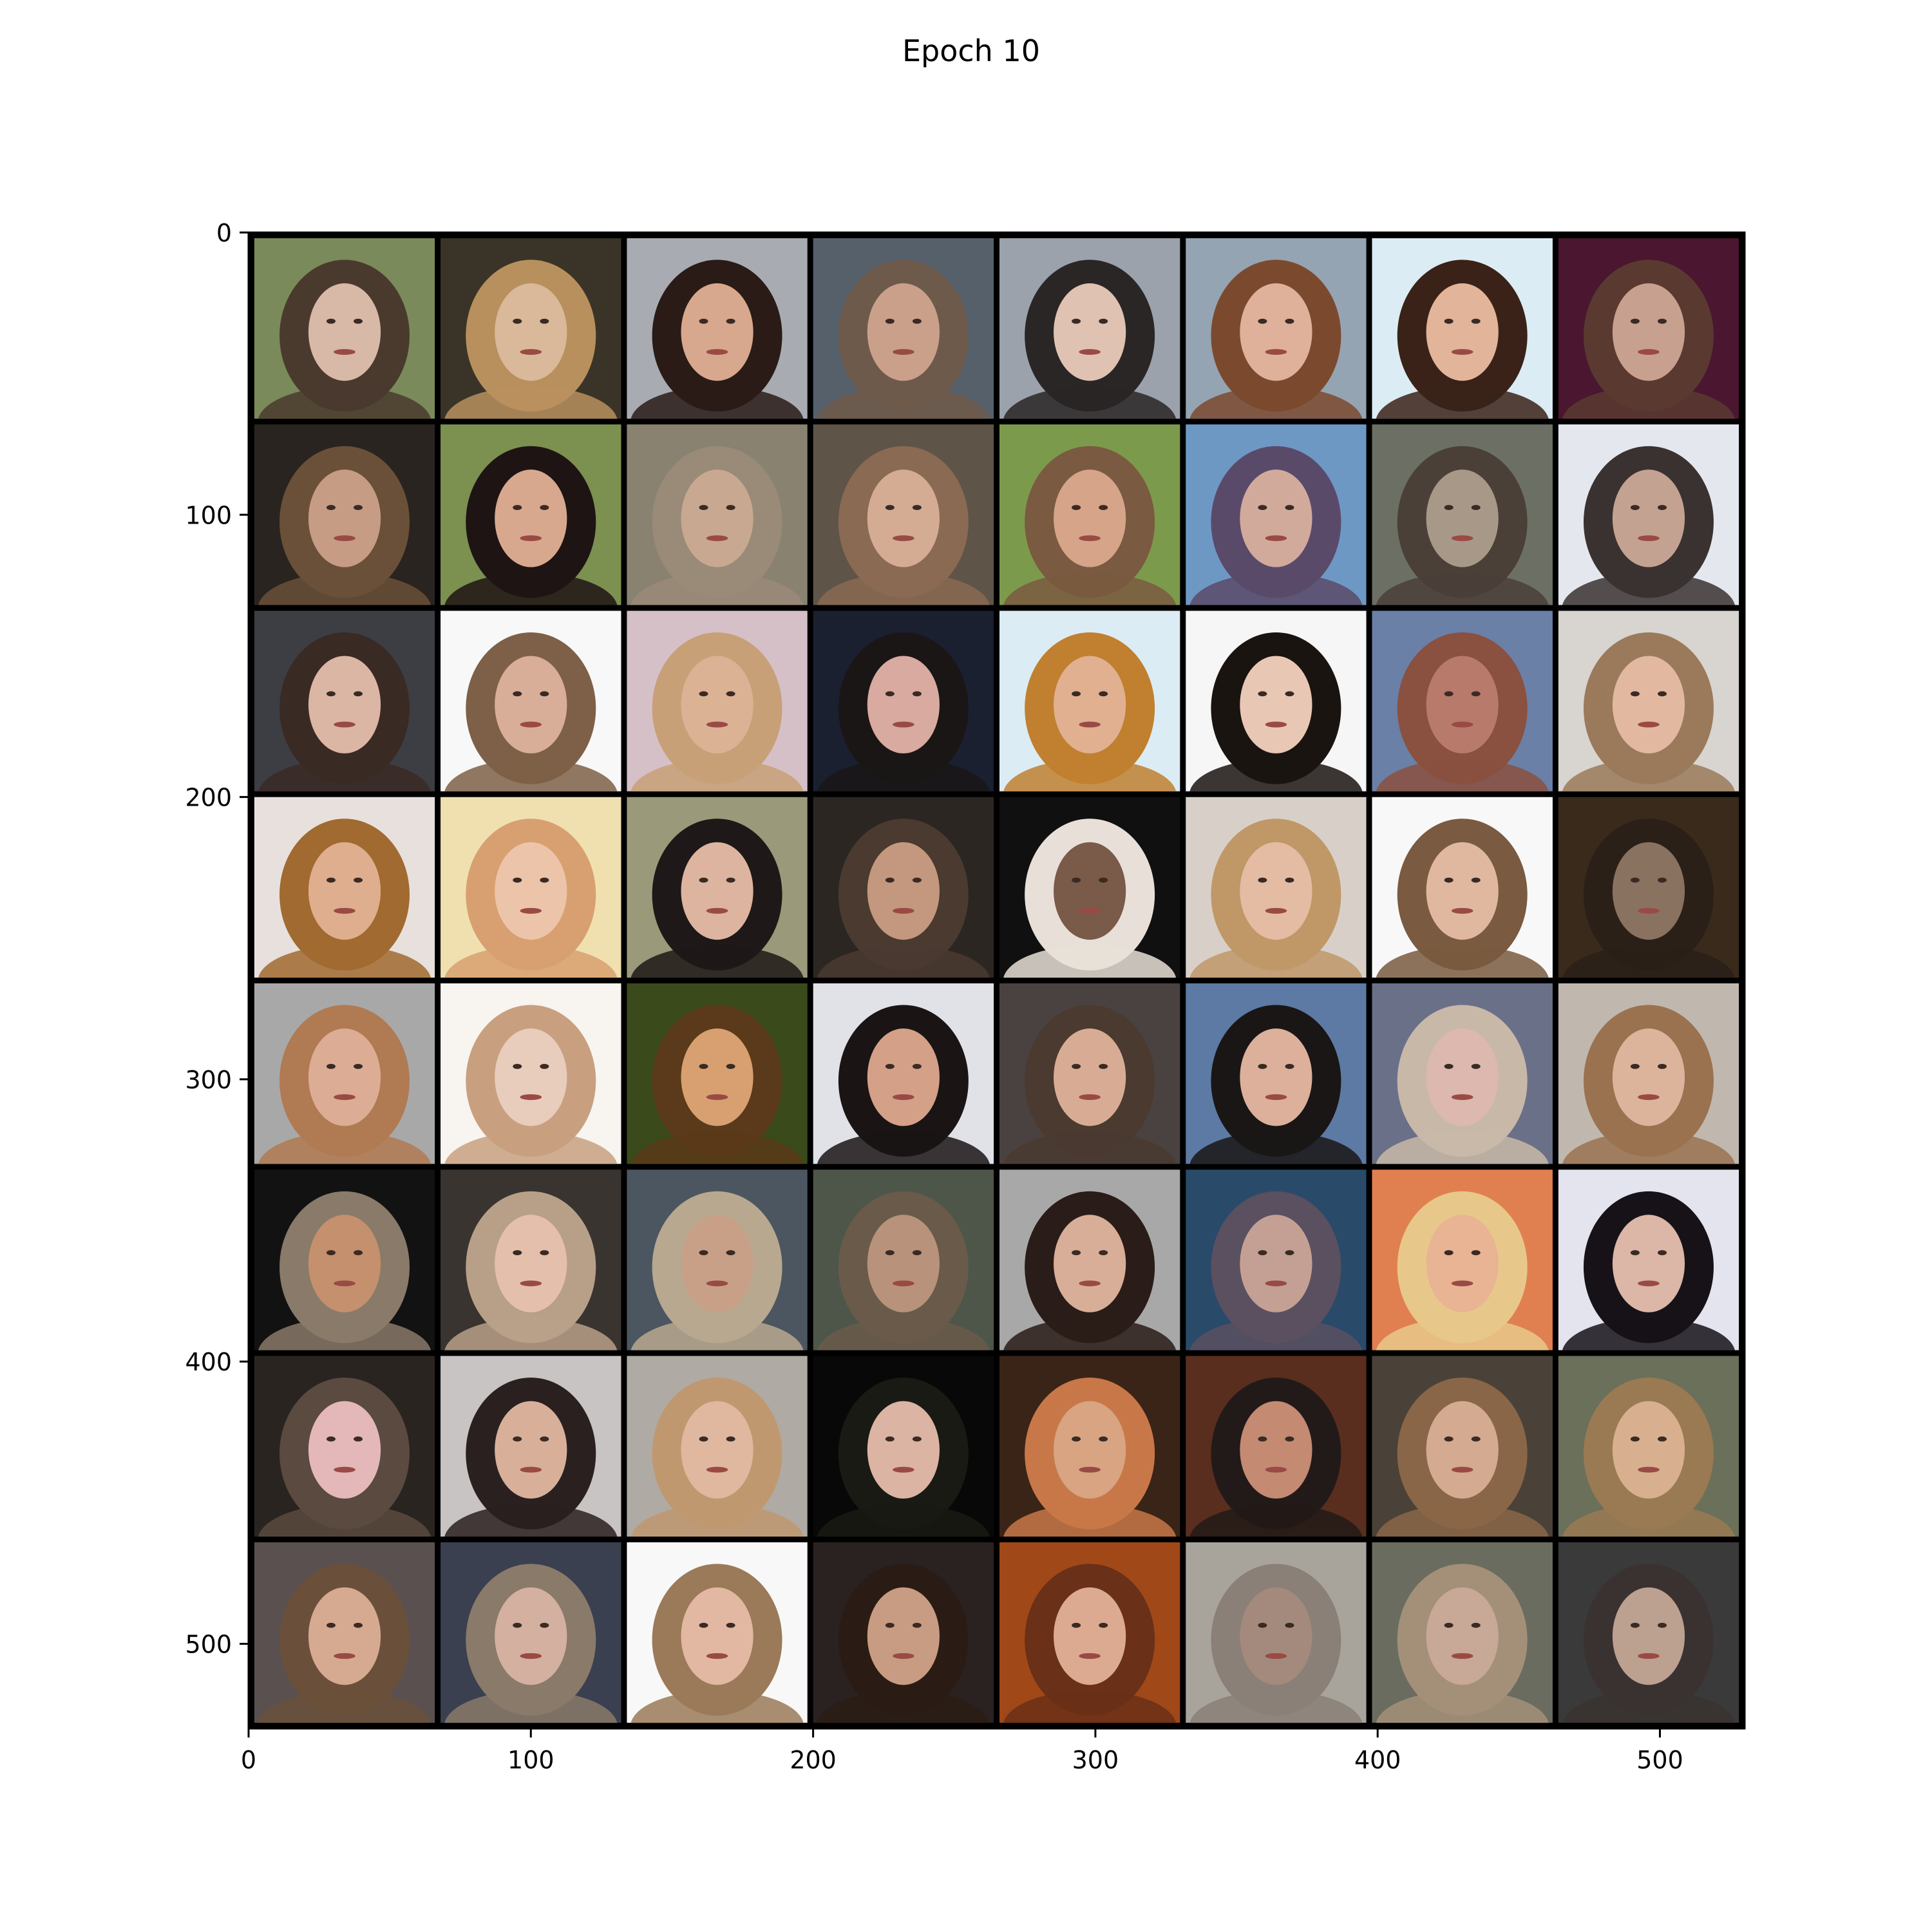 The width and height of the screenshot is (1932, 1932). Describe the element at coordinates (813, 1760) in the screenshot. I see `x-tick-label: 200` at that location.